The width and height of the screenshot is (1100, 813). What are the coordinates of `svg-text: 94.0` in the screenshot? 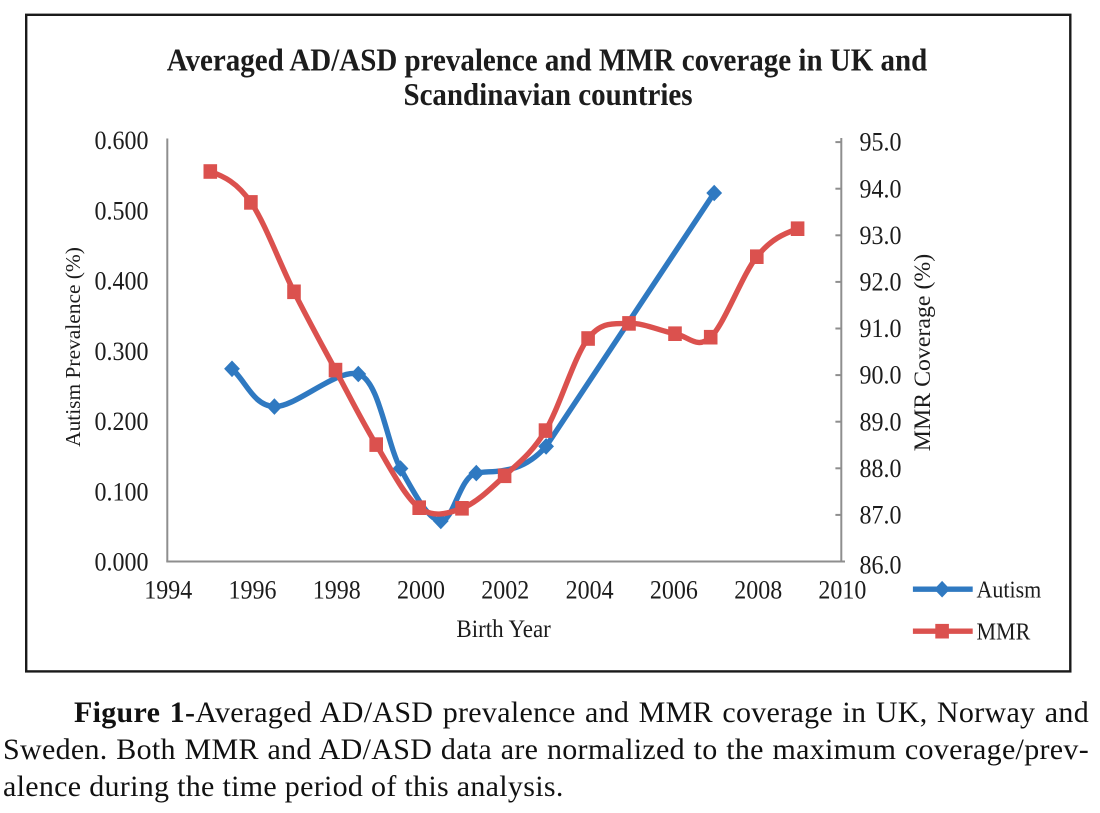 It's located at (881, 189).